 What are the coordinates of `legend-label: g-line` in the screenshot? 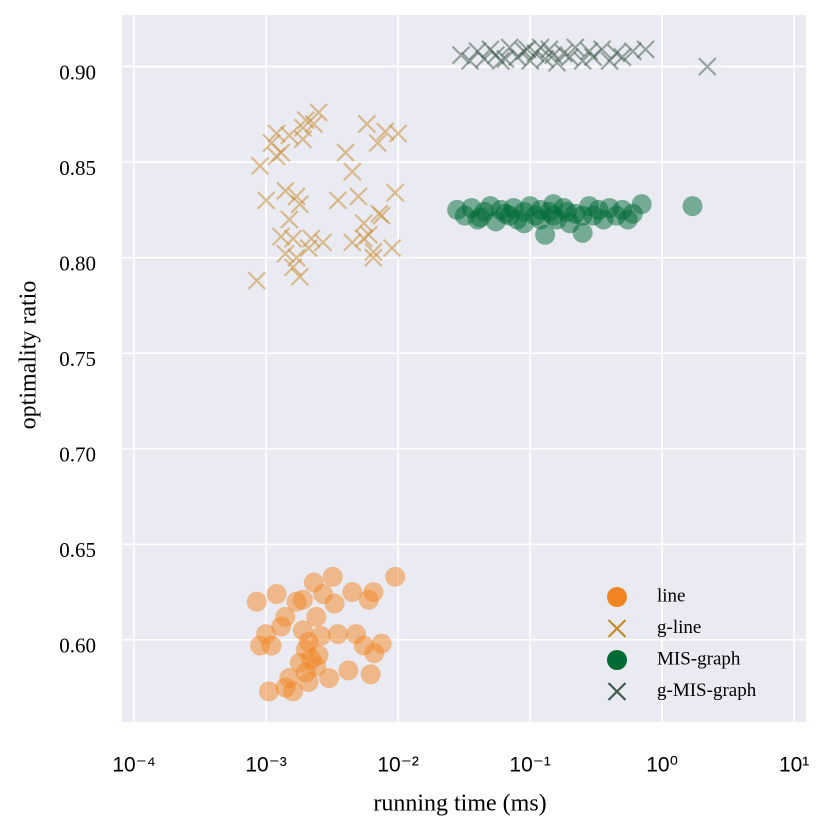 It's located at (679, 627).